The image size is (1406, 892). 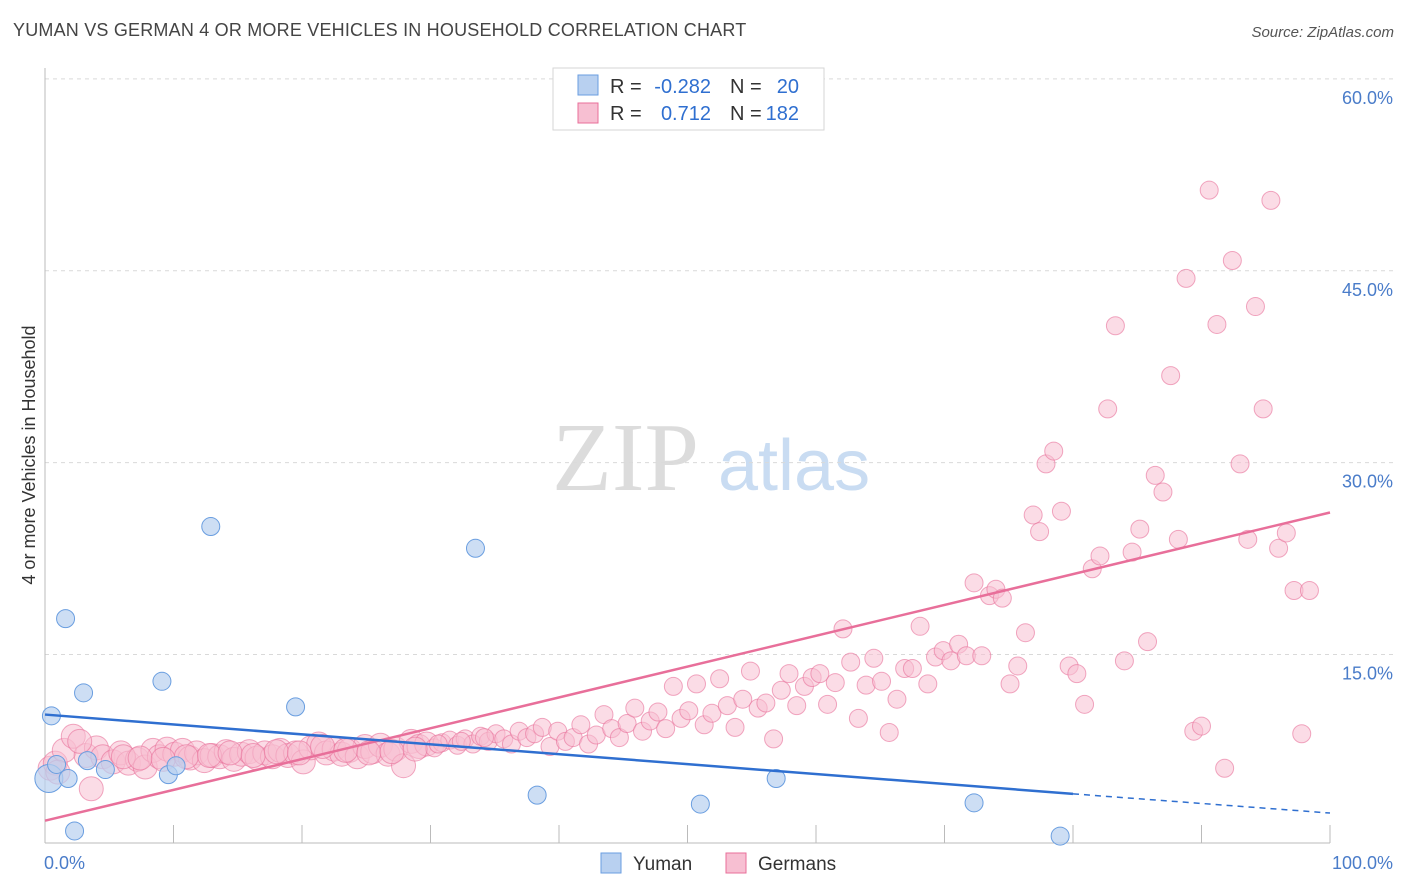 I want to click on legend-germans-r: 0.712, so click(x=686, y=114).